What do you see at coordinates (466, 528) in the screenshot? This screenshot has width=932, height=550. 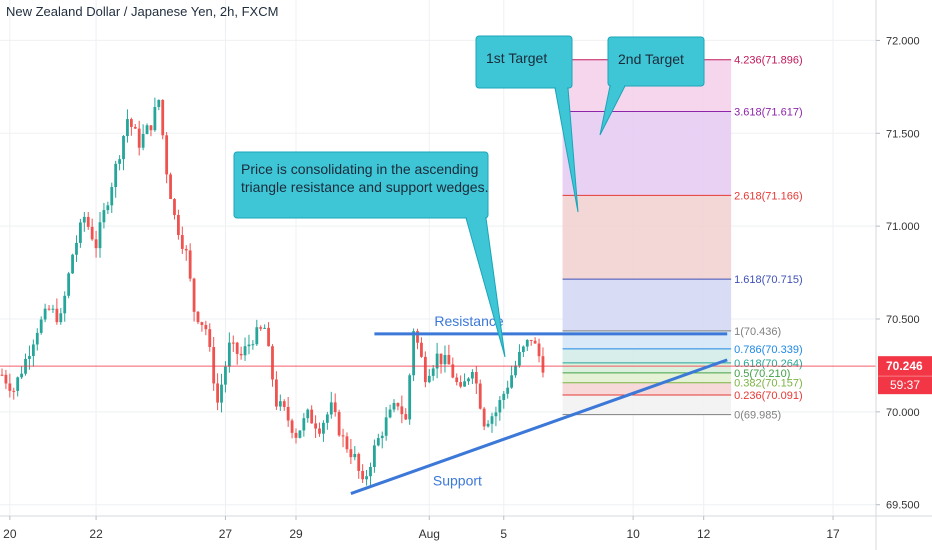 I see `time-axis: 20 22 27 29 Aug 5 10 12 17` at bounding box center [466, 528].